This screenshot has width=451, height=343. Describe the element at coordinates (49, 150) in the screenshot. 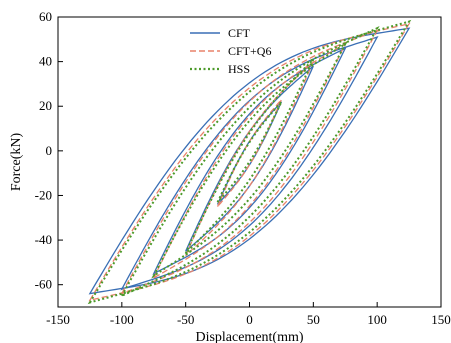

I see `y-tick-label: 0` at that location.